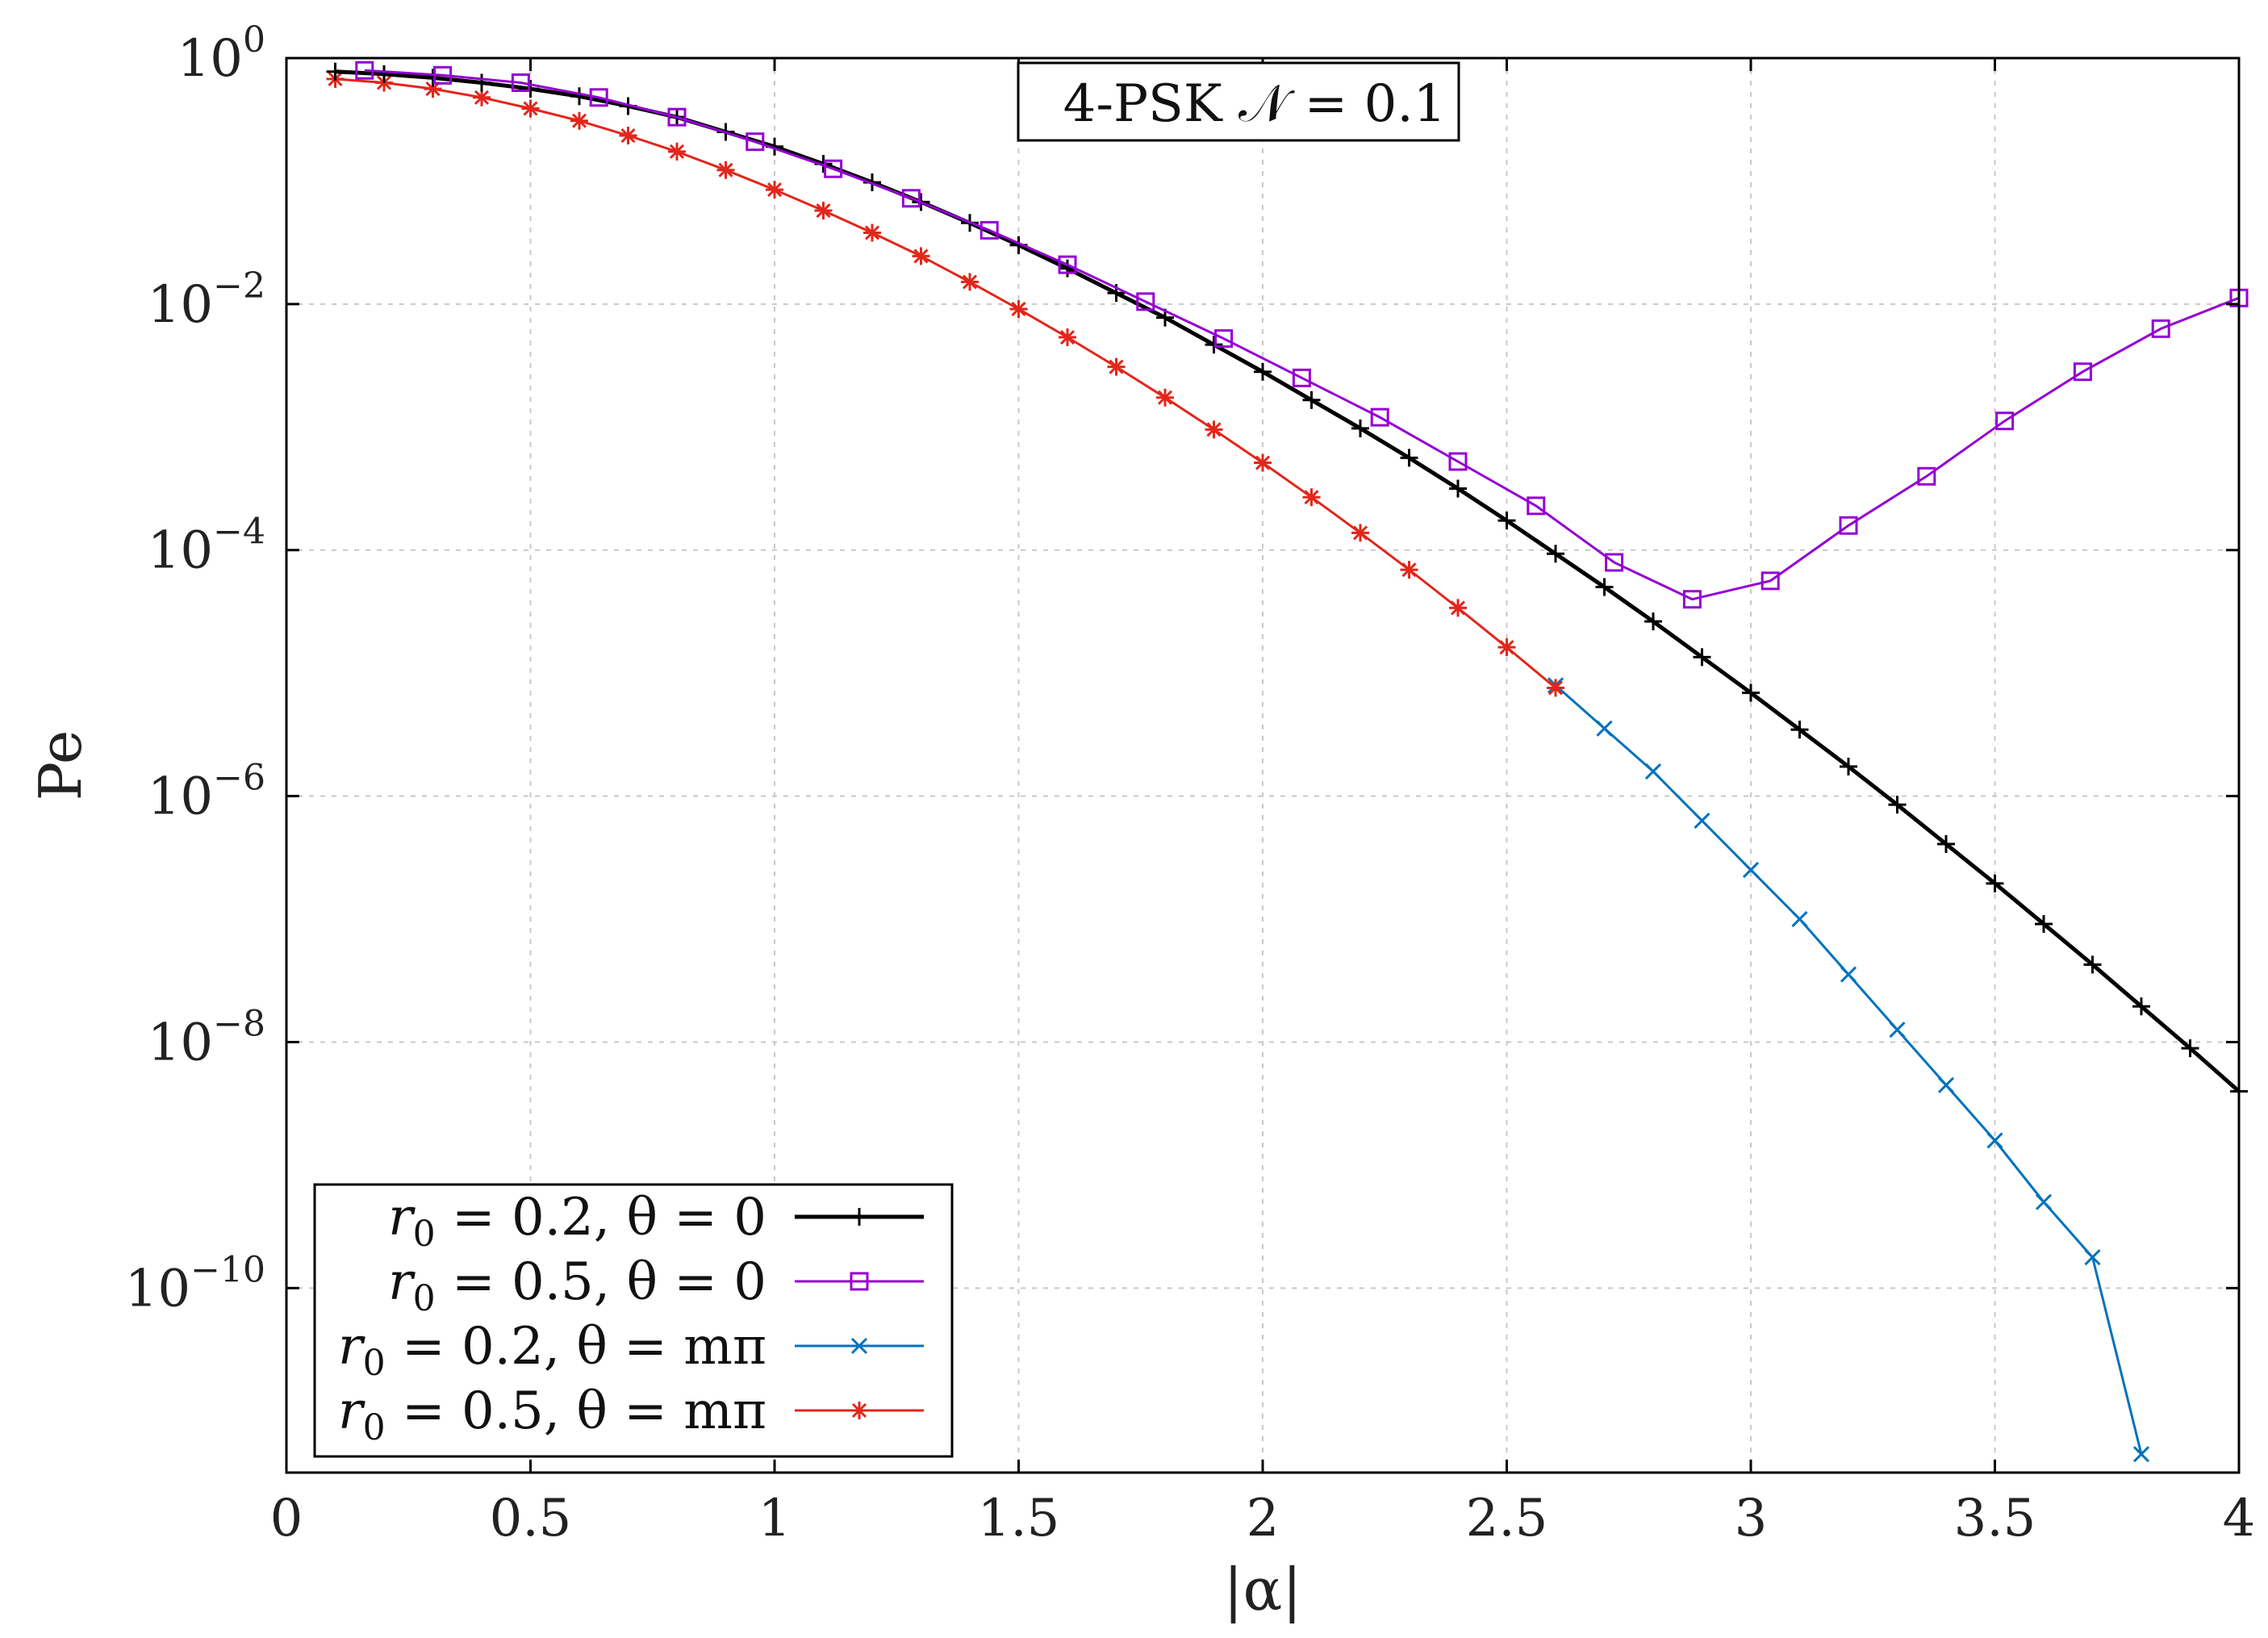 This screenshot has width=2268, height=1638. What do you see at coordinates (1019, 1518) in the screenshot?
I see `x-tick-label: 1.5` at bounding box center [1019, 1518].